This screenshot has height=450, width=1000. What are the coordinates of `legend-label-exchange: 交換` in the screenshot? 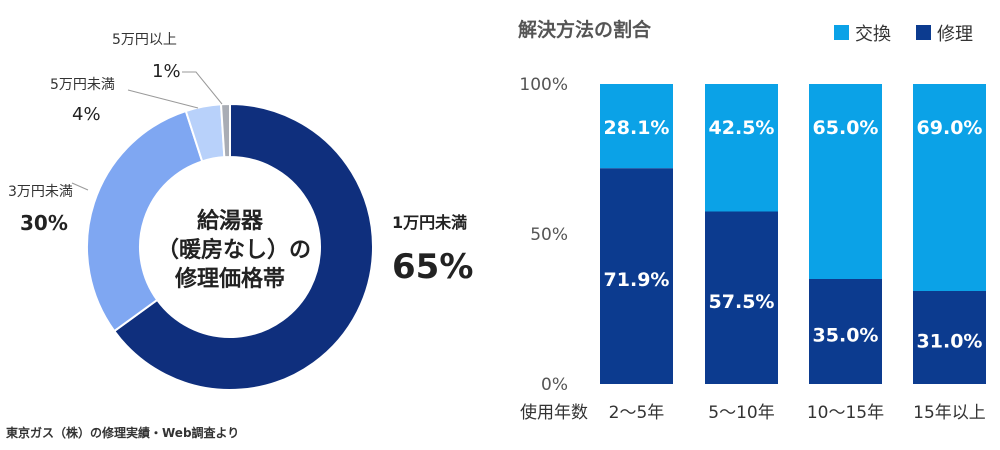 It's located at (873, 34).